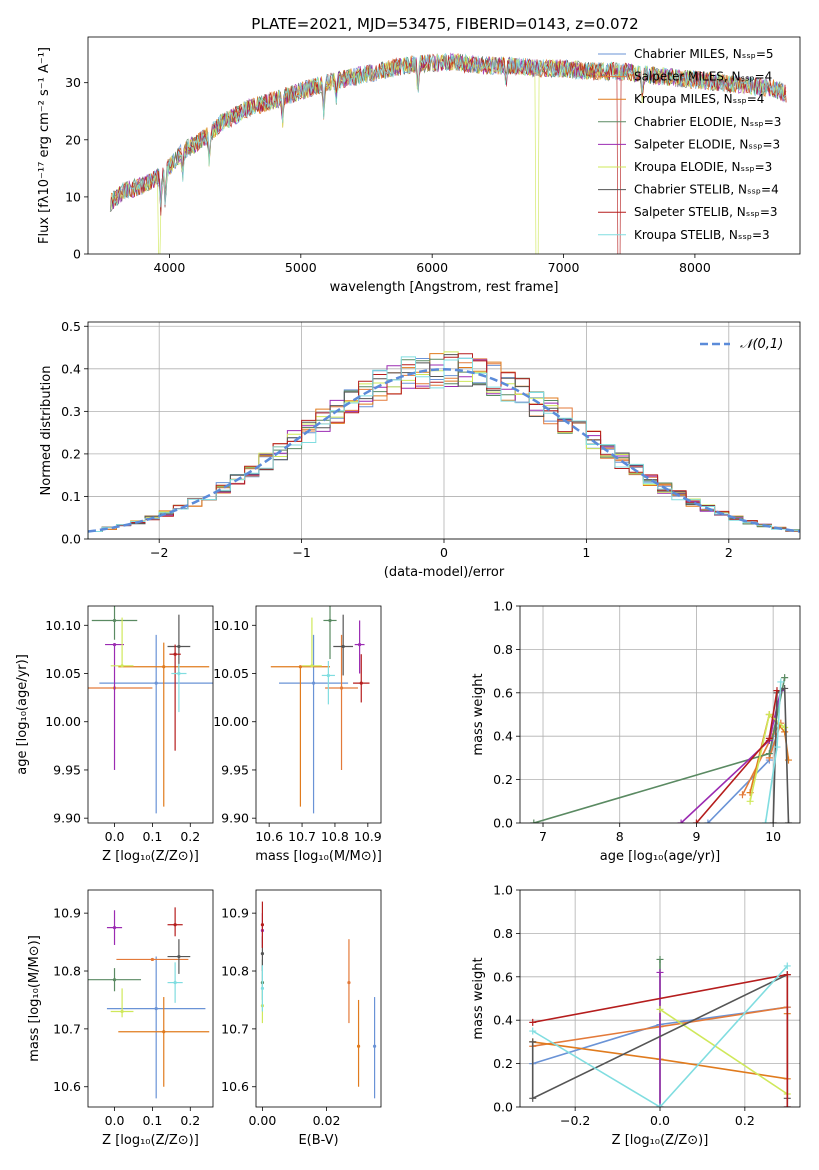 This screenshot has width=819, height=1170. Describe the element at coordinates (703, 167) in the screenshot. I see `legend-label: Kroupa ELODIE, Nₛₛₚ=3` at that location.